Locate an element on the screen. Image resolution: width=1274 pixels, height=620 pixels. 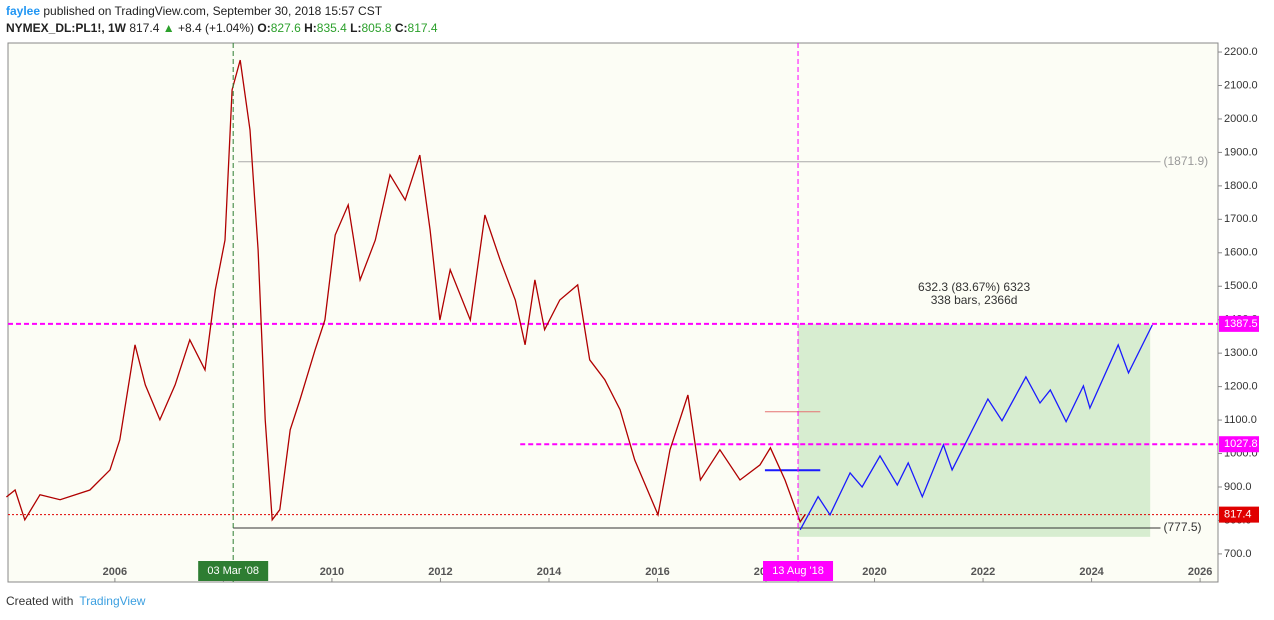
x-tick-label: 2020 is located at coordinates (874, 572).